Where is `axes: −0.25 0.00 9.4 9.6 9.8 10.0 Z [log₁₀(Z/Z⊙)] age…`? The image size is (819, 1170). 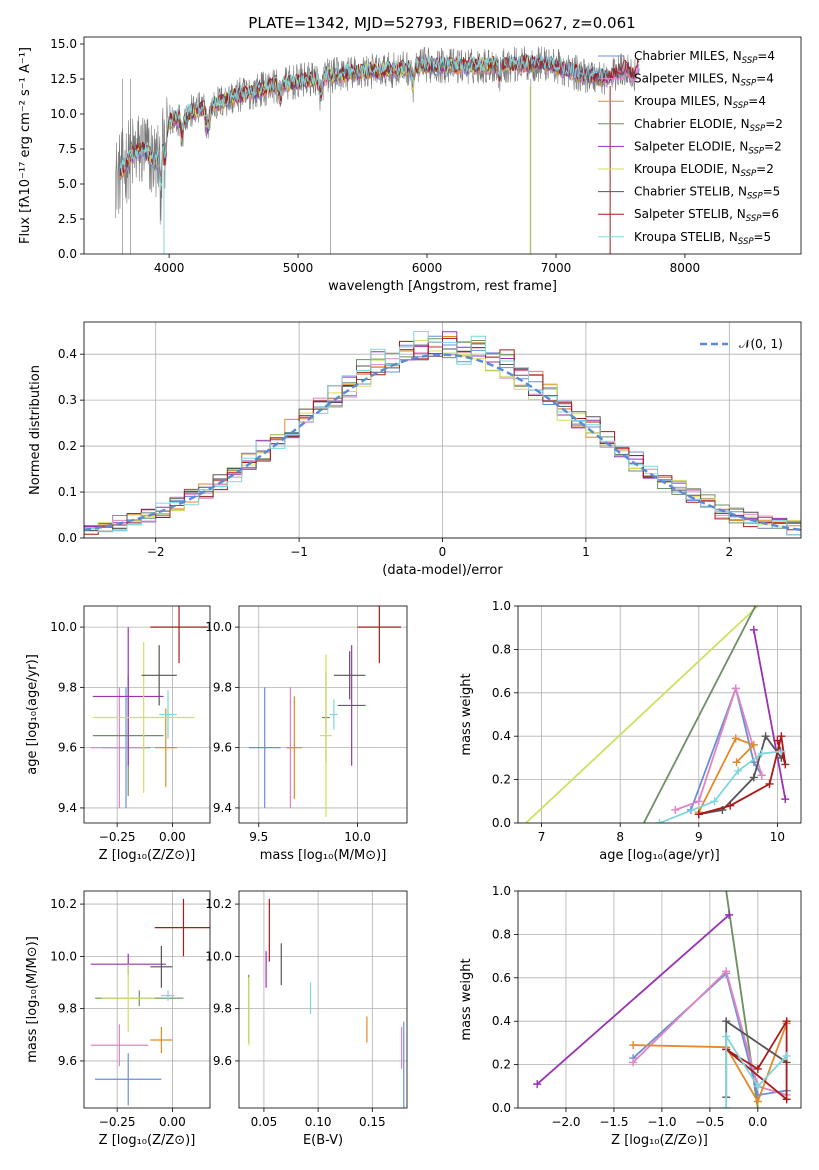
axes: −0.25 0.00 9.4 9.6 9.8 10.0 Z [log₁₀(Z/Z⊙)] age… is located at coordinates (118, 734).